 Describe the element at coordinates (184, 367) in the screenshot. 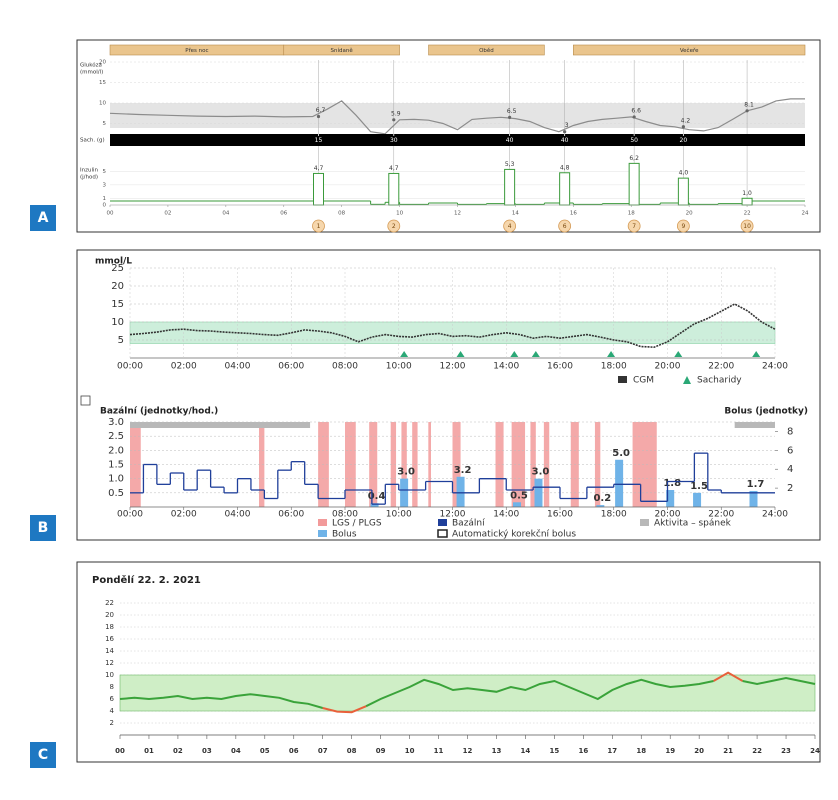

I see `x-tick-label: 02:00` at that location.